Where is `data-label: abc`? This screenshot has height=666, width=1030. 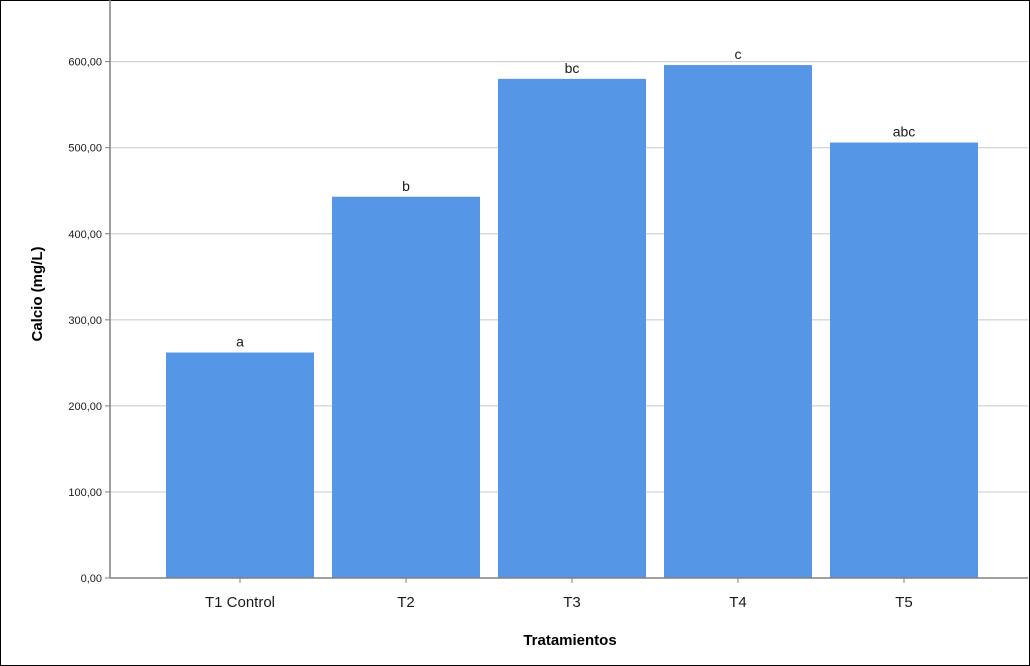 data-label: abc is located at coordinates (904, 132).